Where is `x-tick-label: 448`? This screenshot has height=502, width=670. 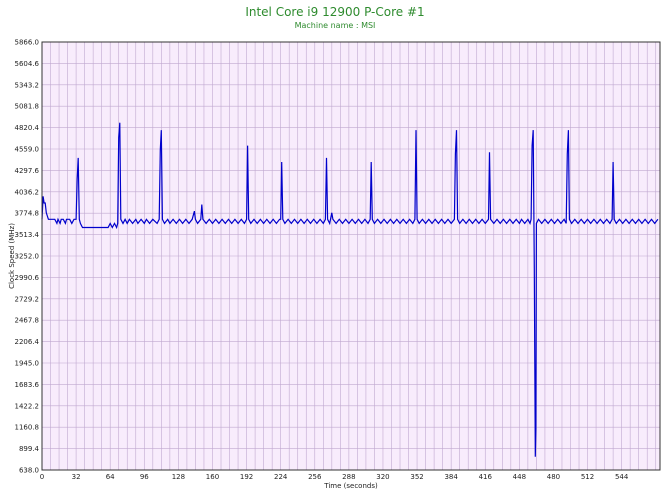 x-tick-label: 448 is located at coordinates (519, 477).